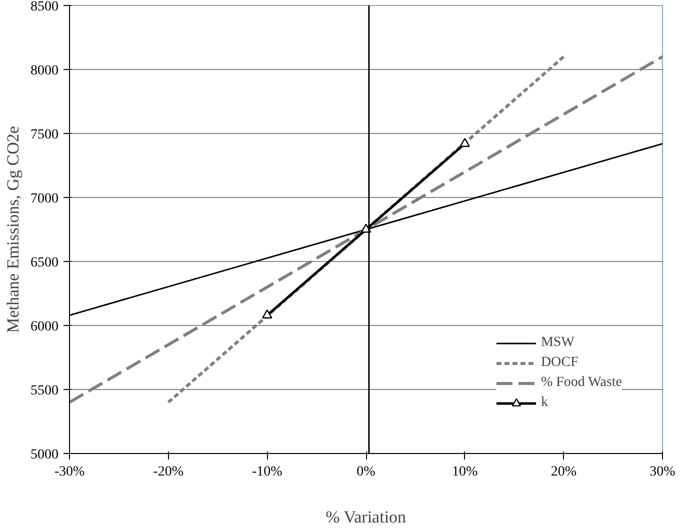  I want to click on x-tick-label: 20%, so click(563, 472).